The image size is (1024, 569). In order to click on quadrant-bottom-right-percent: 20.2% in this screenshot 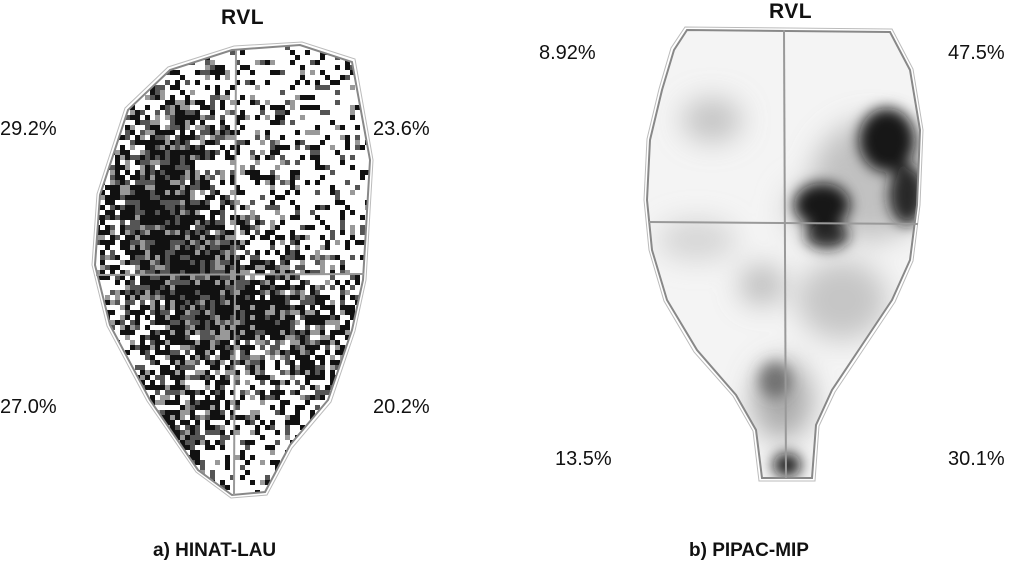, I will do `click(401, 407)`.